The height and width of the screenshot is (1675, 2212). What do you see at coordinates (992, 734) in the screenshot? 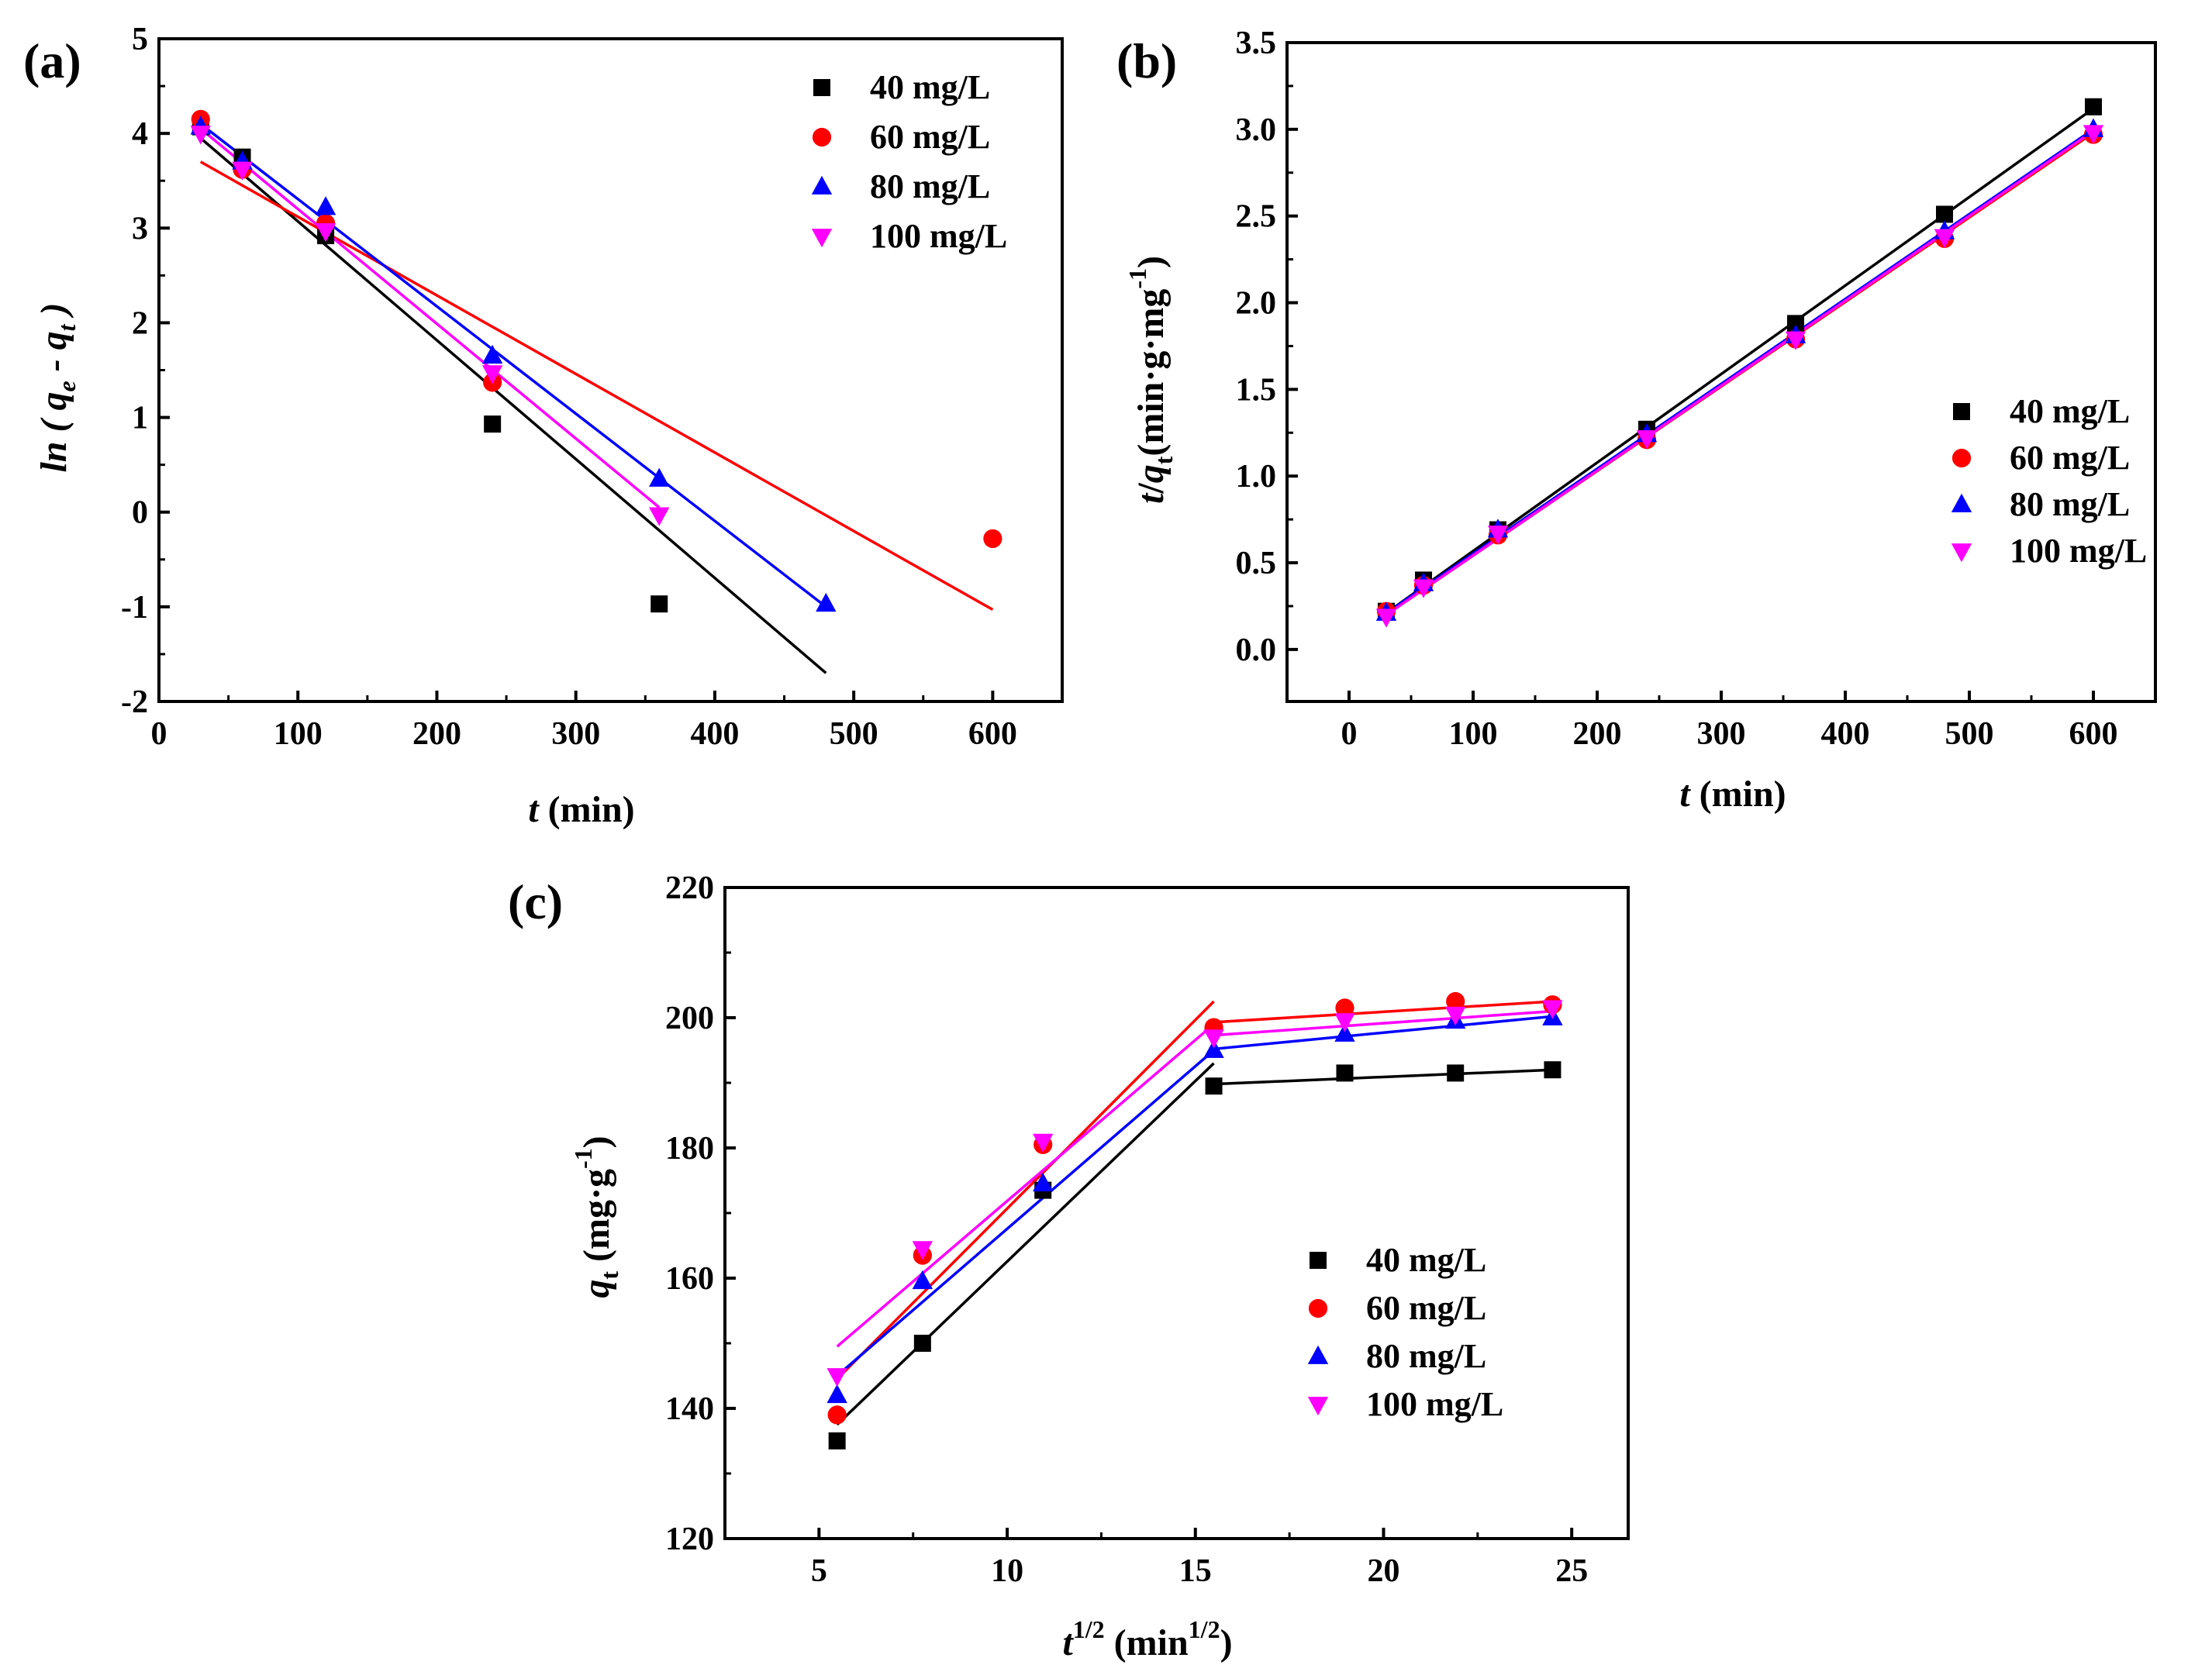
I see `panel-a-x-tick-label: 600` at bounding box center [992, 734].